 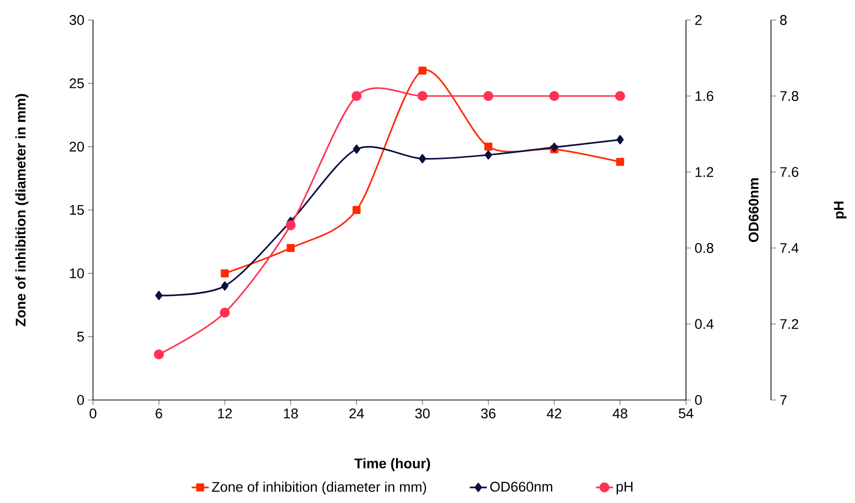 I want to click on y2-axis-title: OD660nm, so click(x=753, y=210).